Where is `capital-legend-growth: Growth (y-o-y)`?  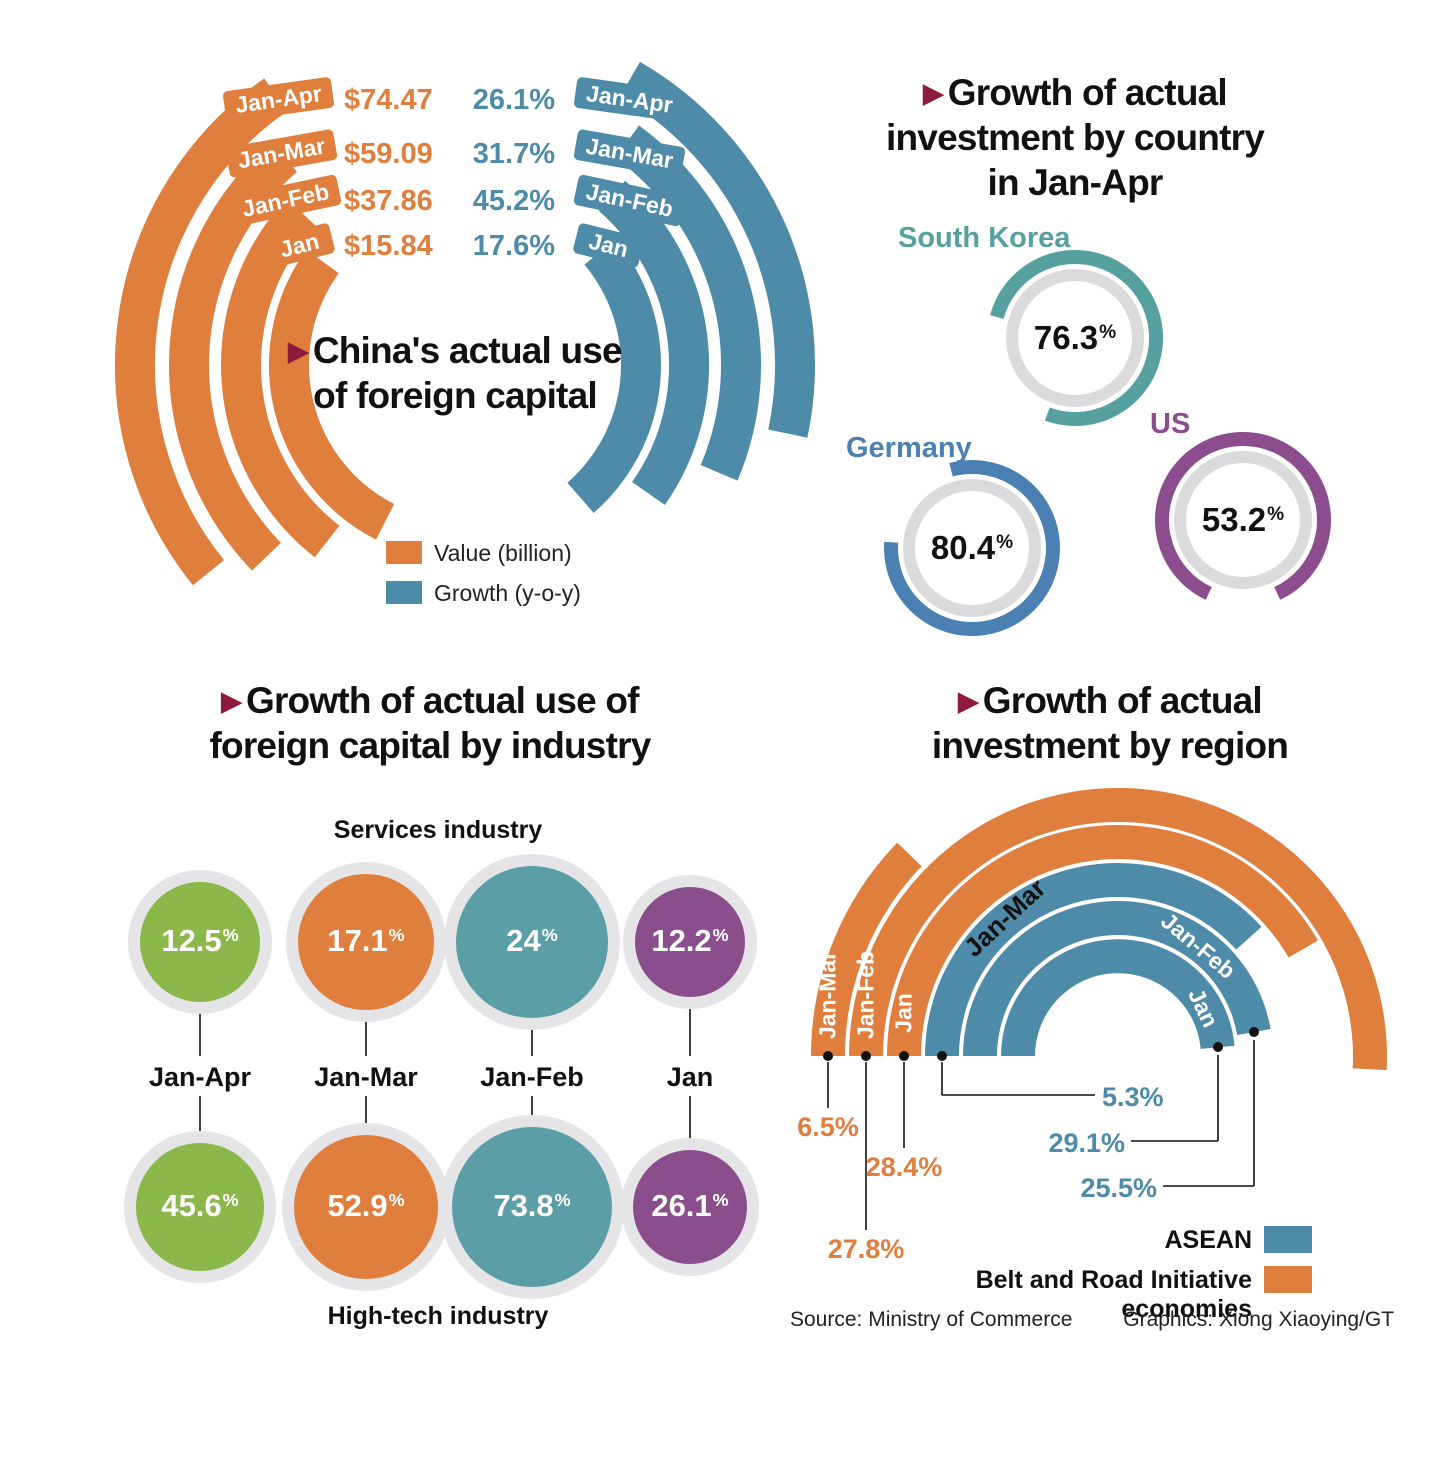 capital-legend-growth: Growth (y-o-y) is located at coordinates (483, 593).